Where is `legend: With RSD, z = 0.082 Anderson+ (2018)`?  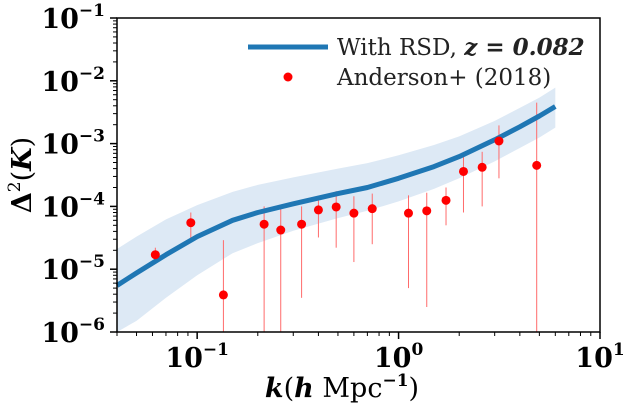 legend: With RSD, z = 0.082 Anderson+ (2018) is located at coordinates (416, 62).